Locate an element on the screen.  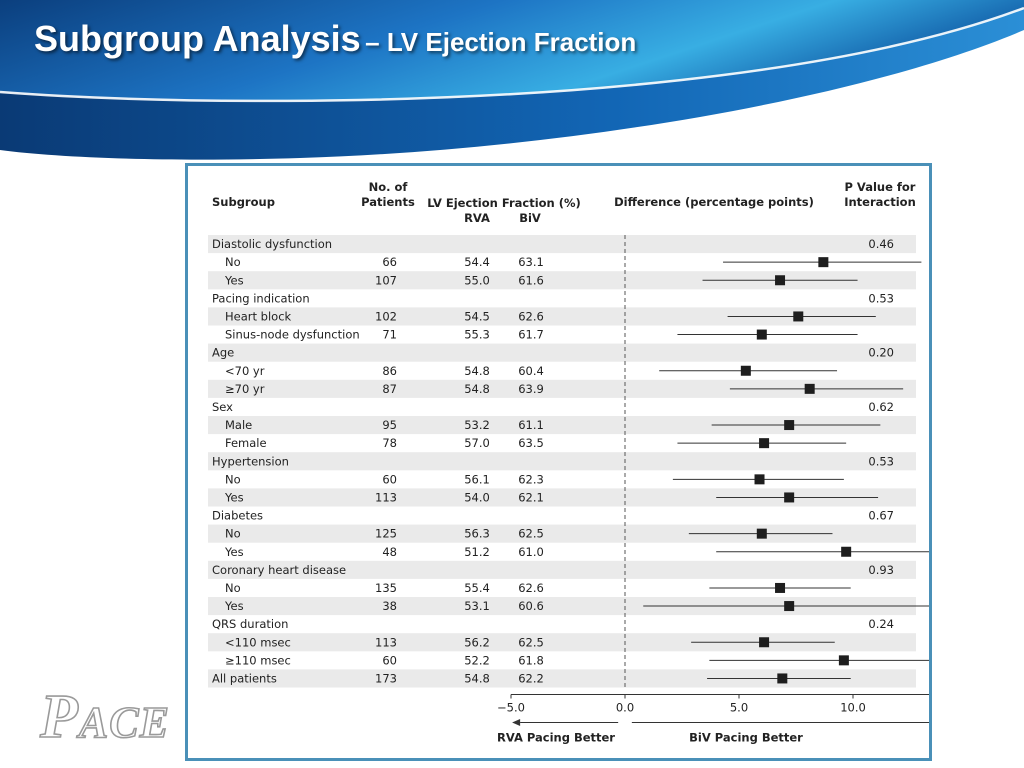
axis-tick-label: 5.0 is located at coordinates (739, 708).